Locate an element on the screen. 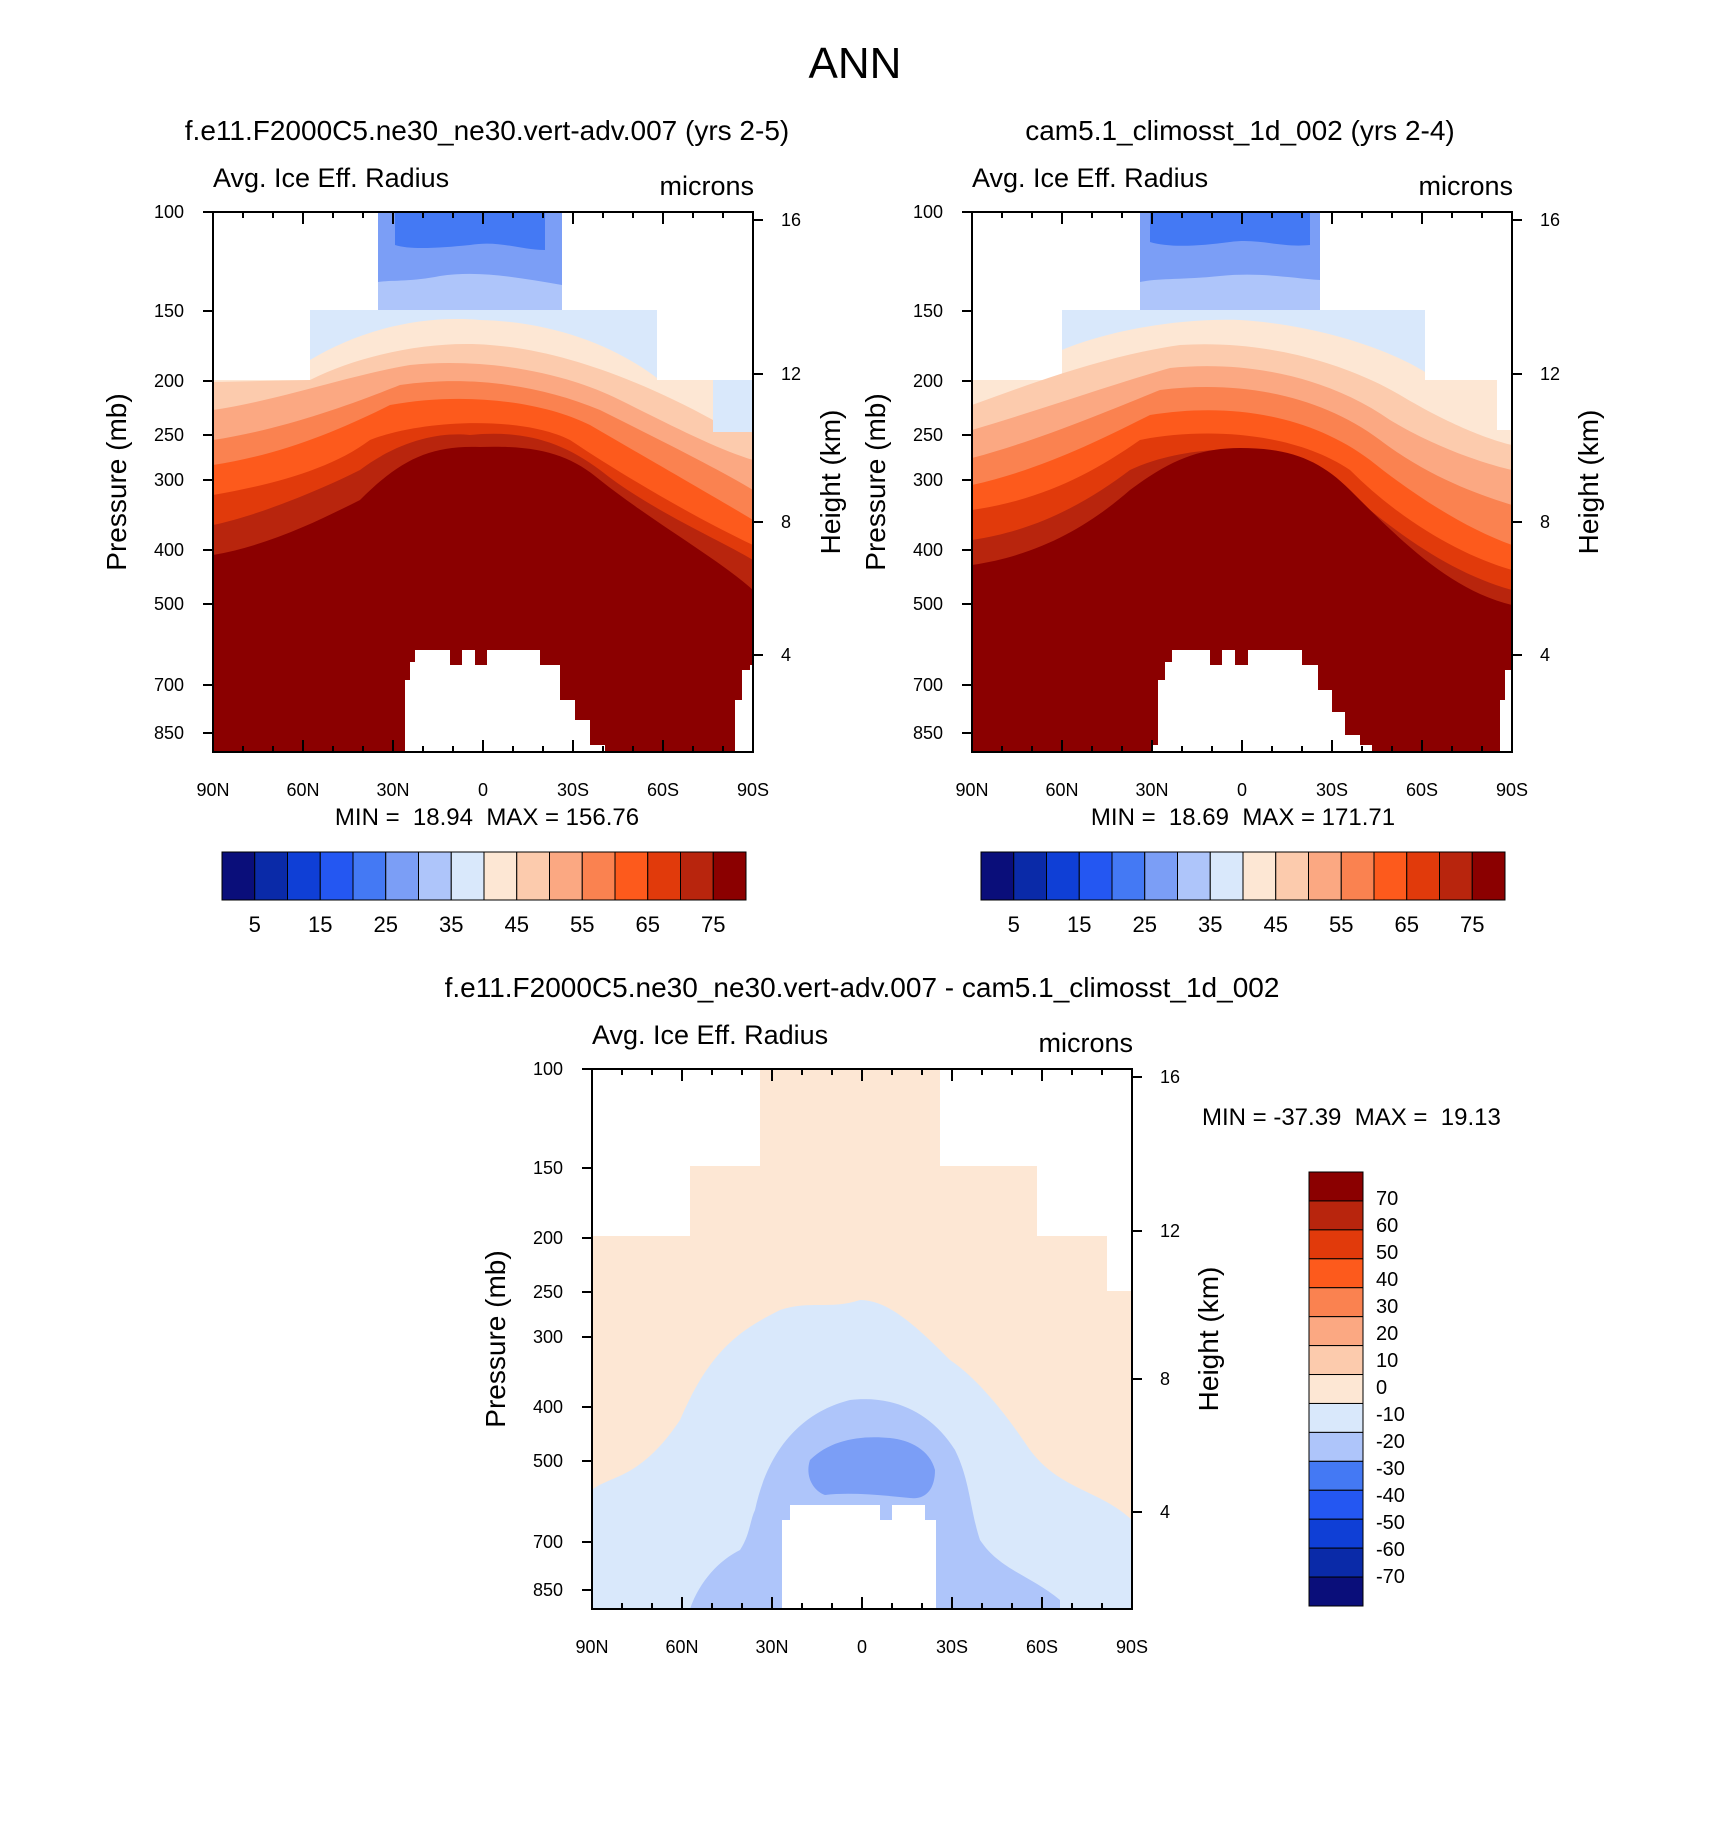 The image size is (1710, 1830). x-axis: 90N 60N 30N 0 30S 60S 90S is located at coordinates (861, 1647).